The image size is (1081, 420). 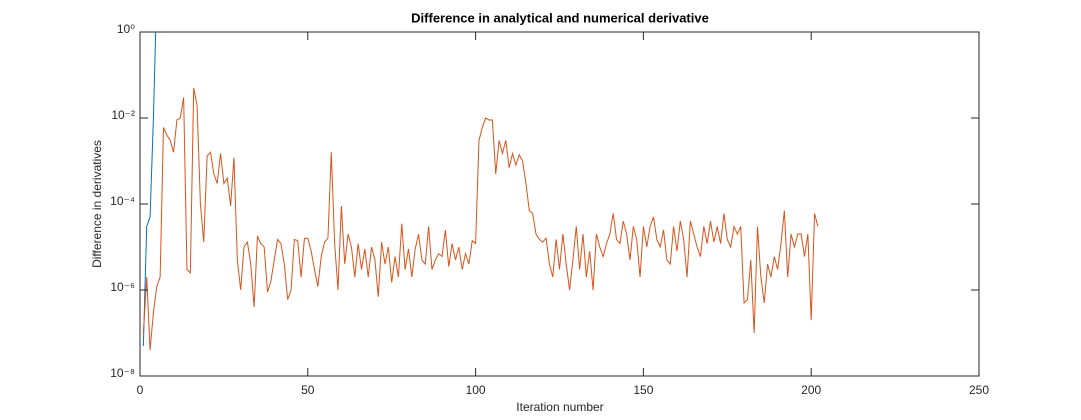 I want to click on y-tick-label: 10⁻⁶, so click(x=122, y=287).